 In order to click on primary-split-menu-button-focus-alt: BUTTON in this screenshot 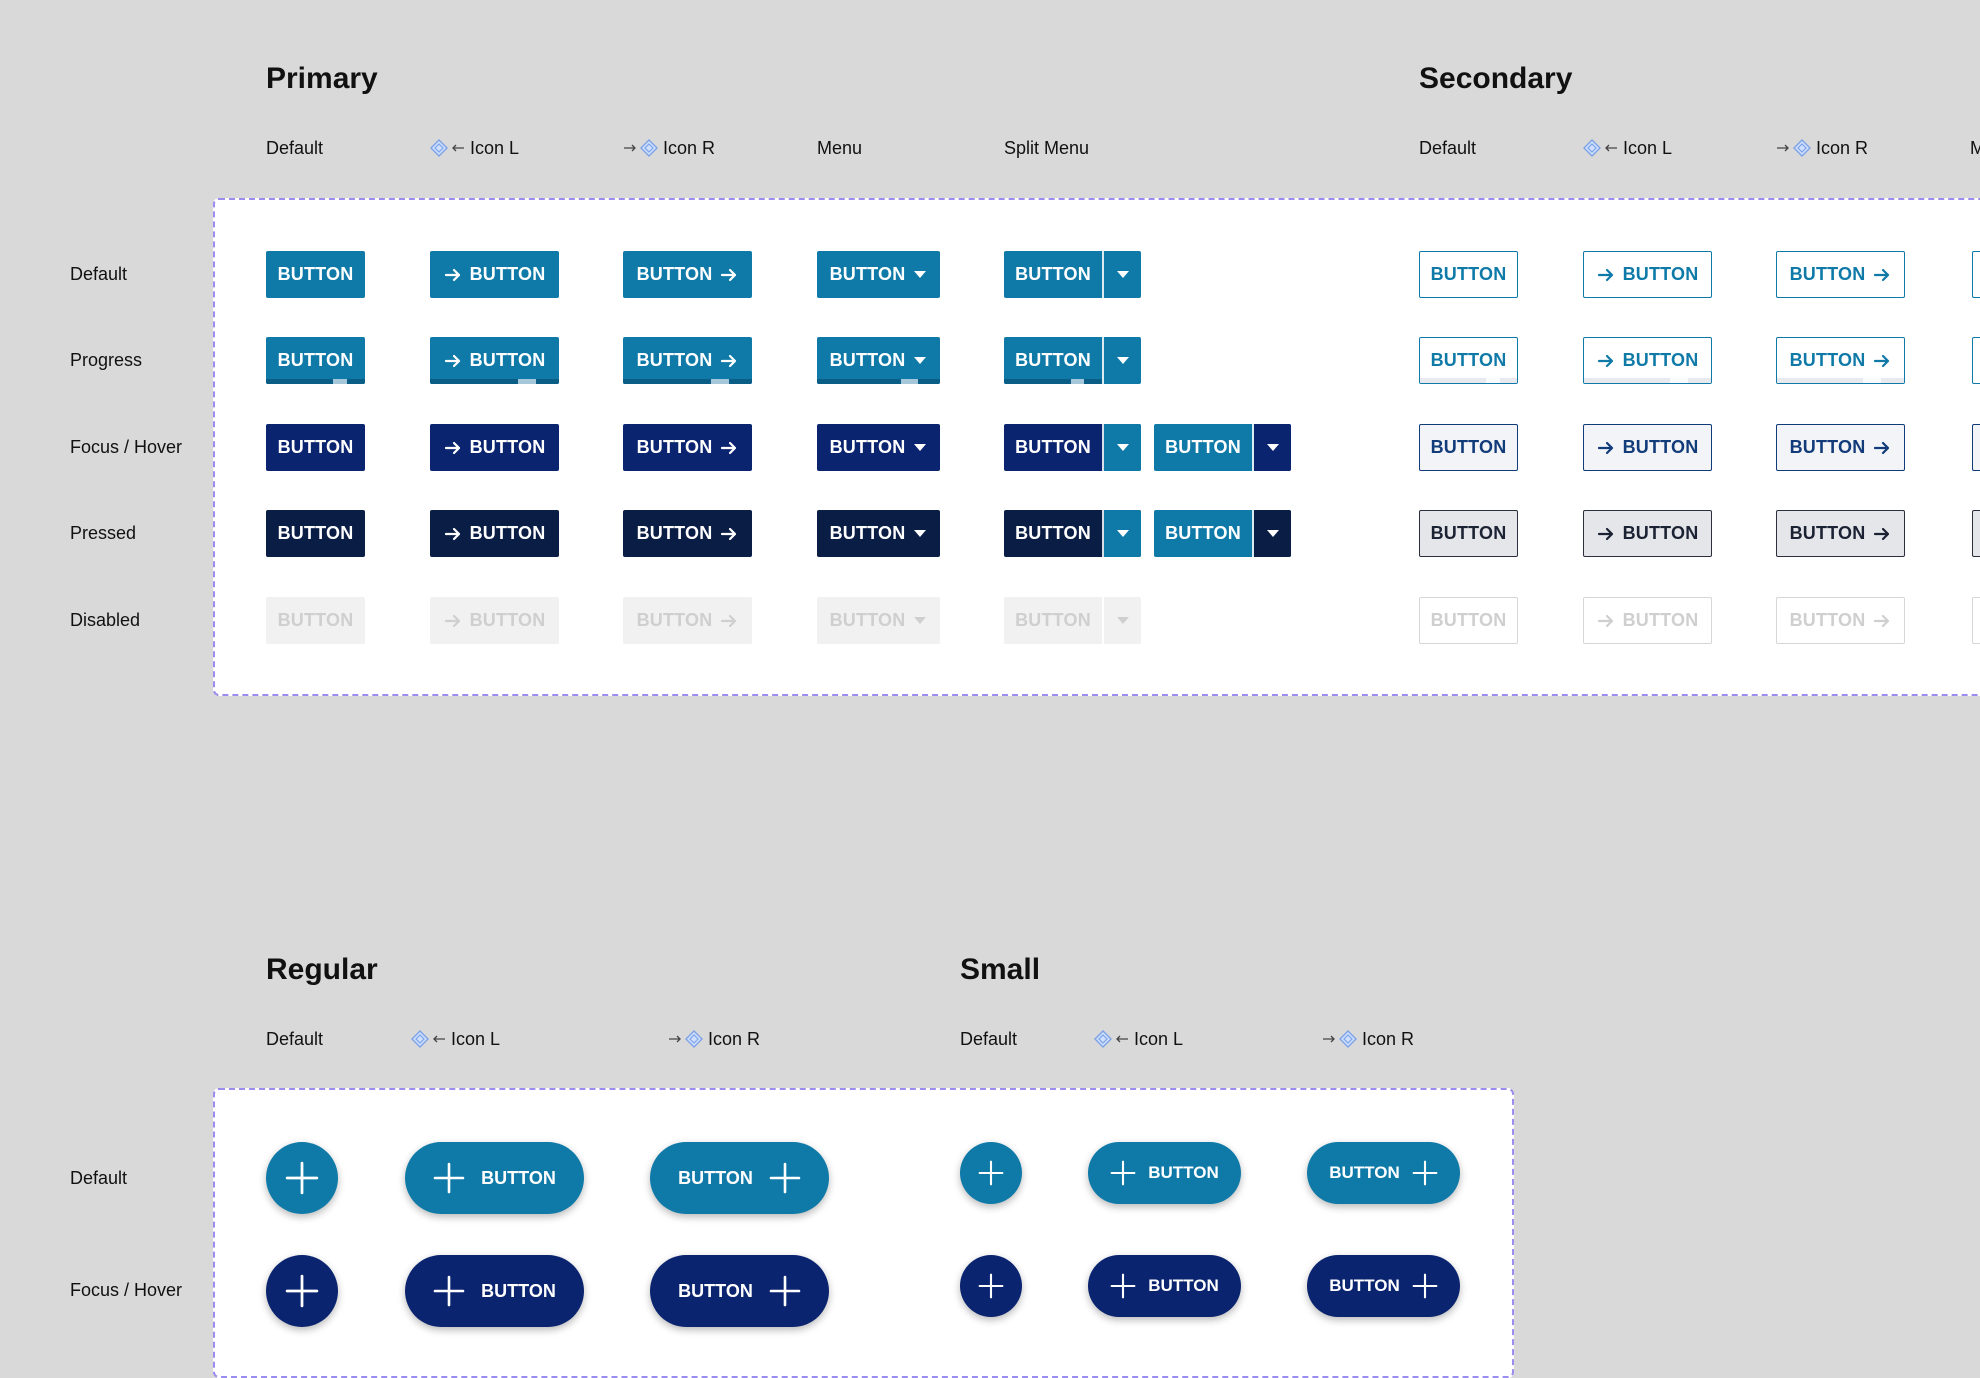, I will do `click(1222, 447)`.